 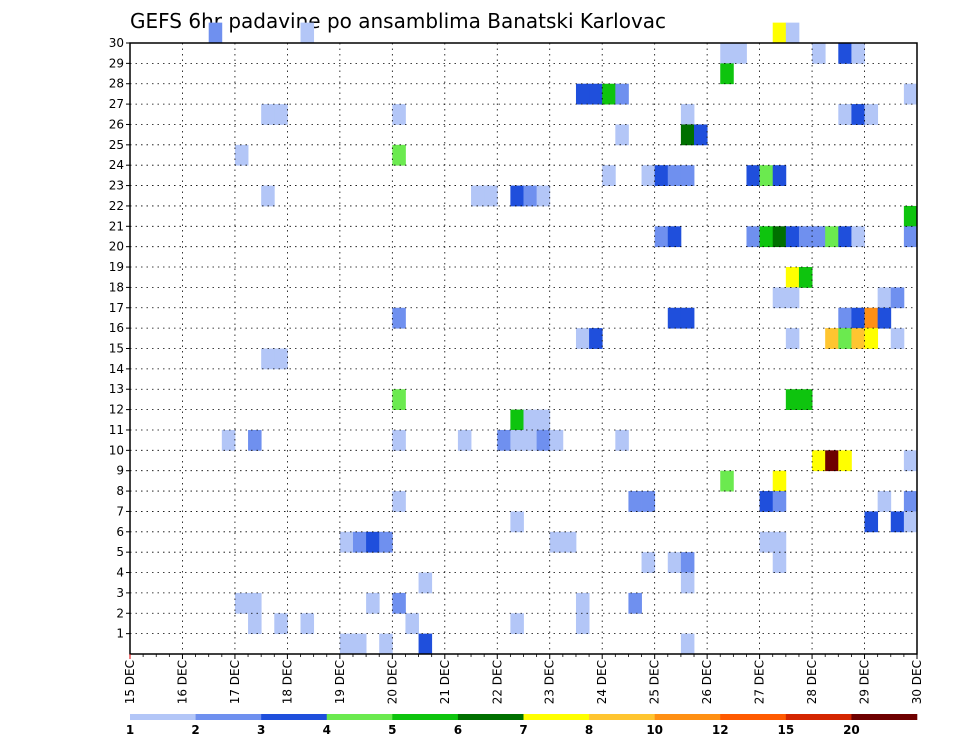 I want to click on y-tick-label: 20, so click(x=116, y=247).